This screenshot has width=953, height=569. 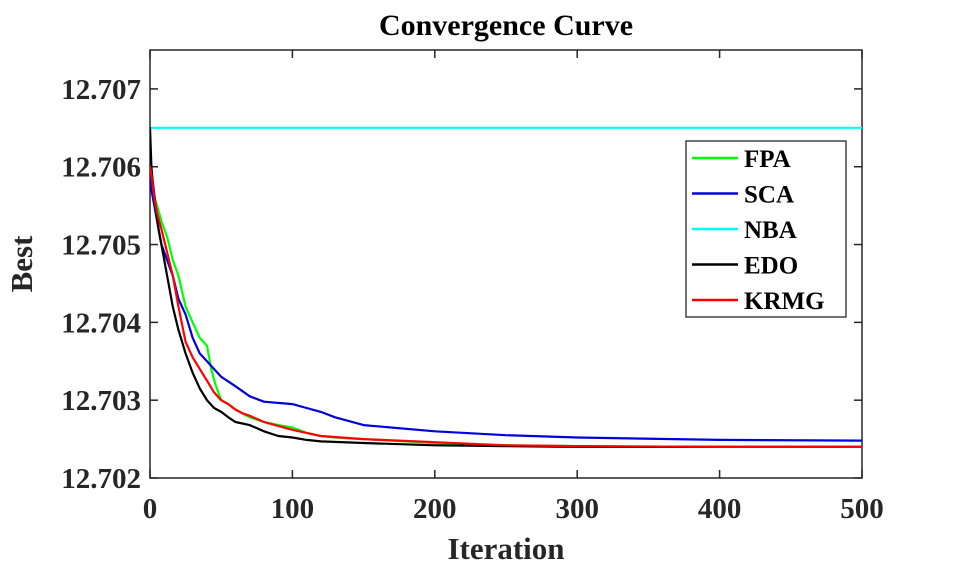 What do you see at coordinates (770, 230) in the screenshot?
I see `legend-label-nba: NBA` at bounding box center [770, 230].